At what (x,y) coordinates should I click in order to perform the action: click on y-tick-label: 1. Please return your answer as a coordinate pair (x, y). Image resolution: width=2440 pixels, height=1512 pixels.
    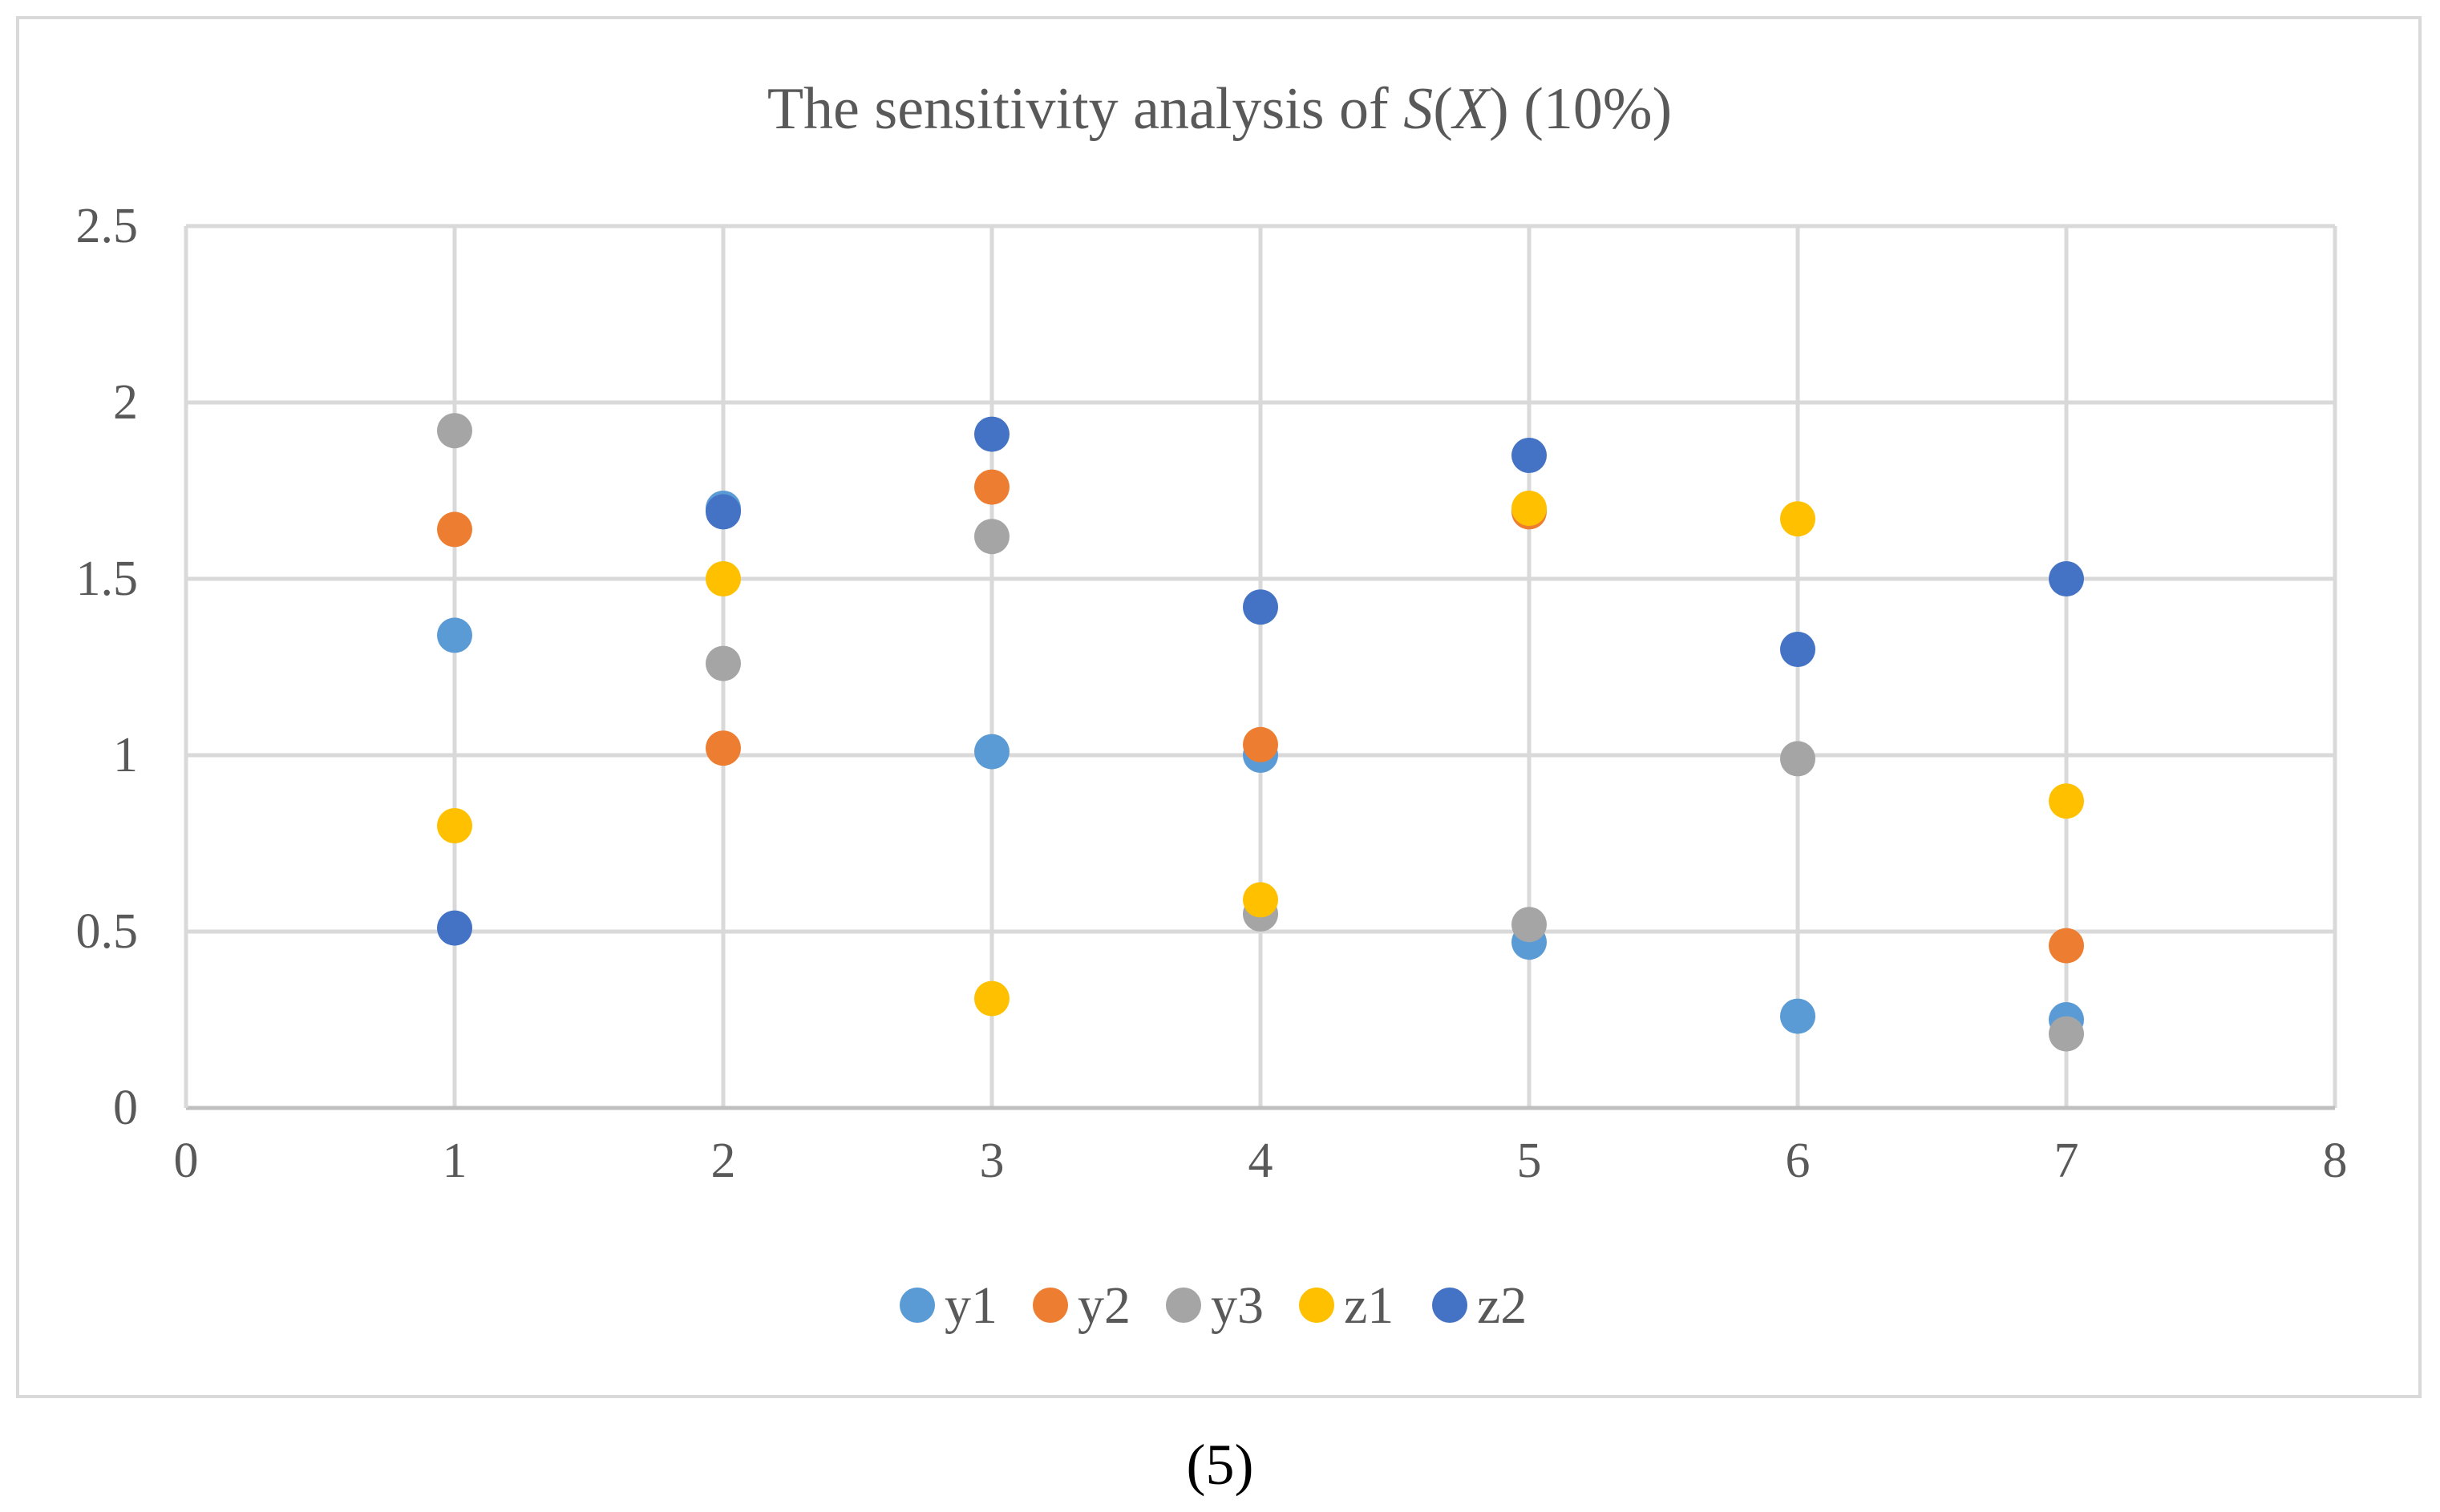
    Looking at the image, I should click on (125, 755).